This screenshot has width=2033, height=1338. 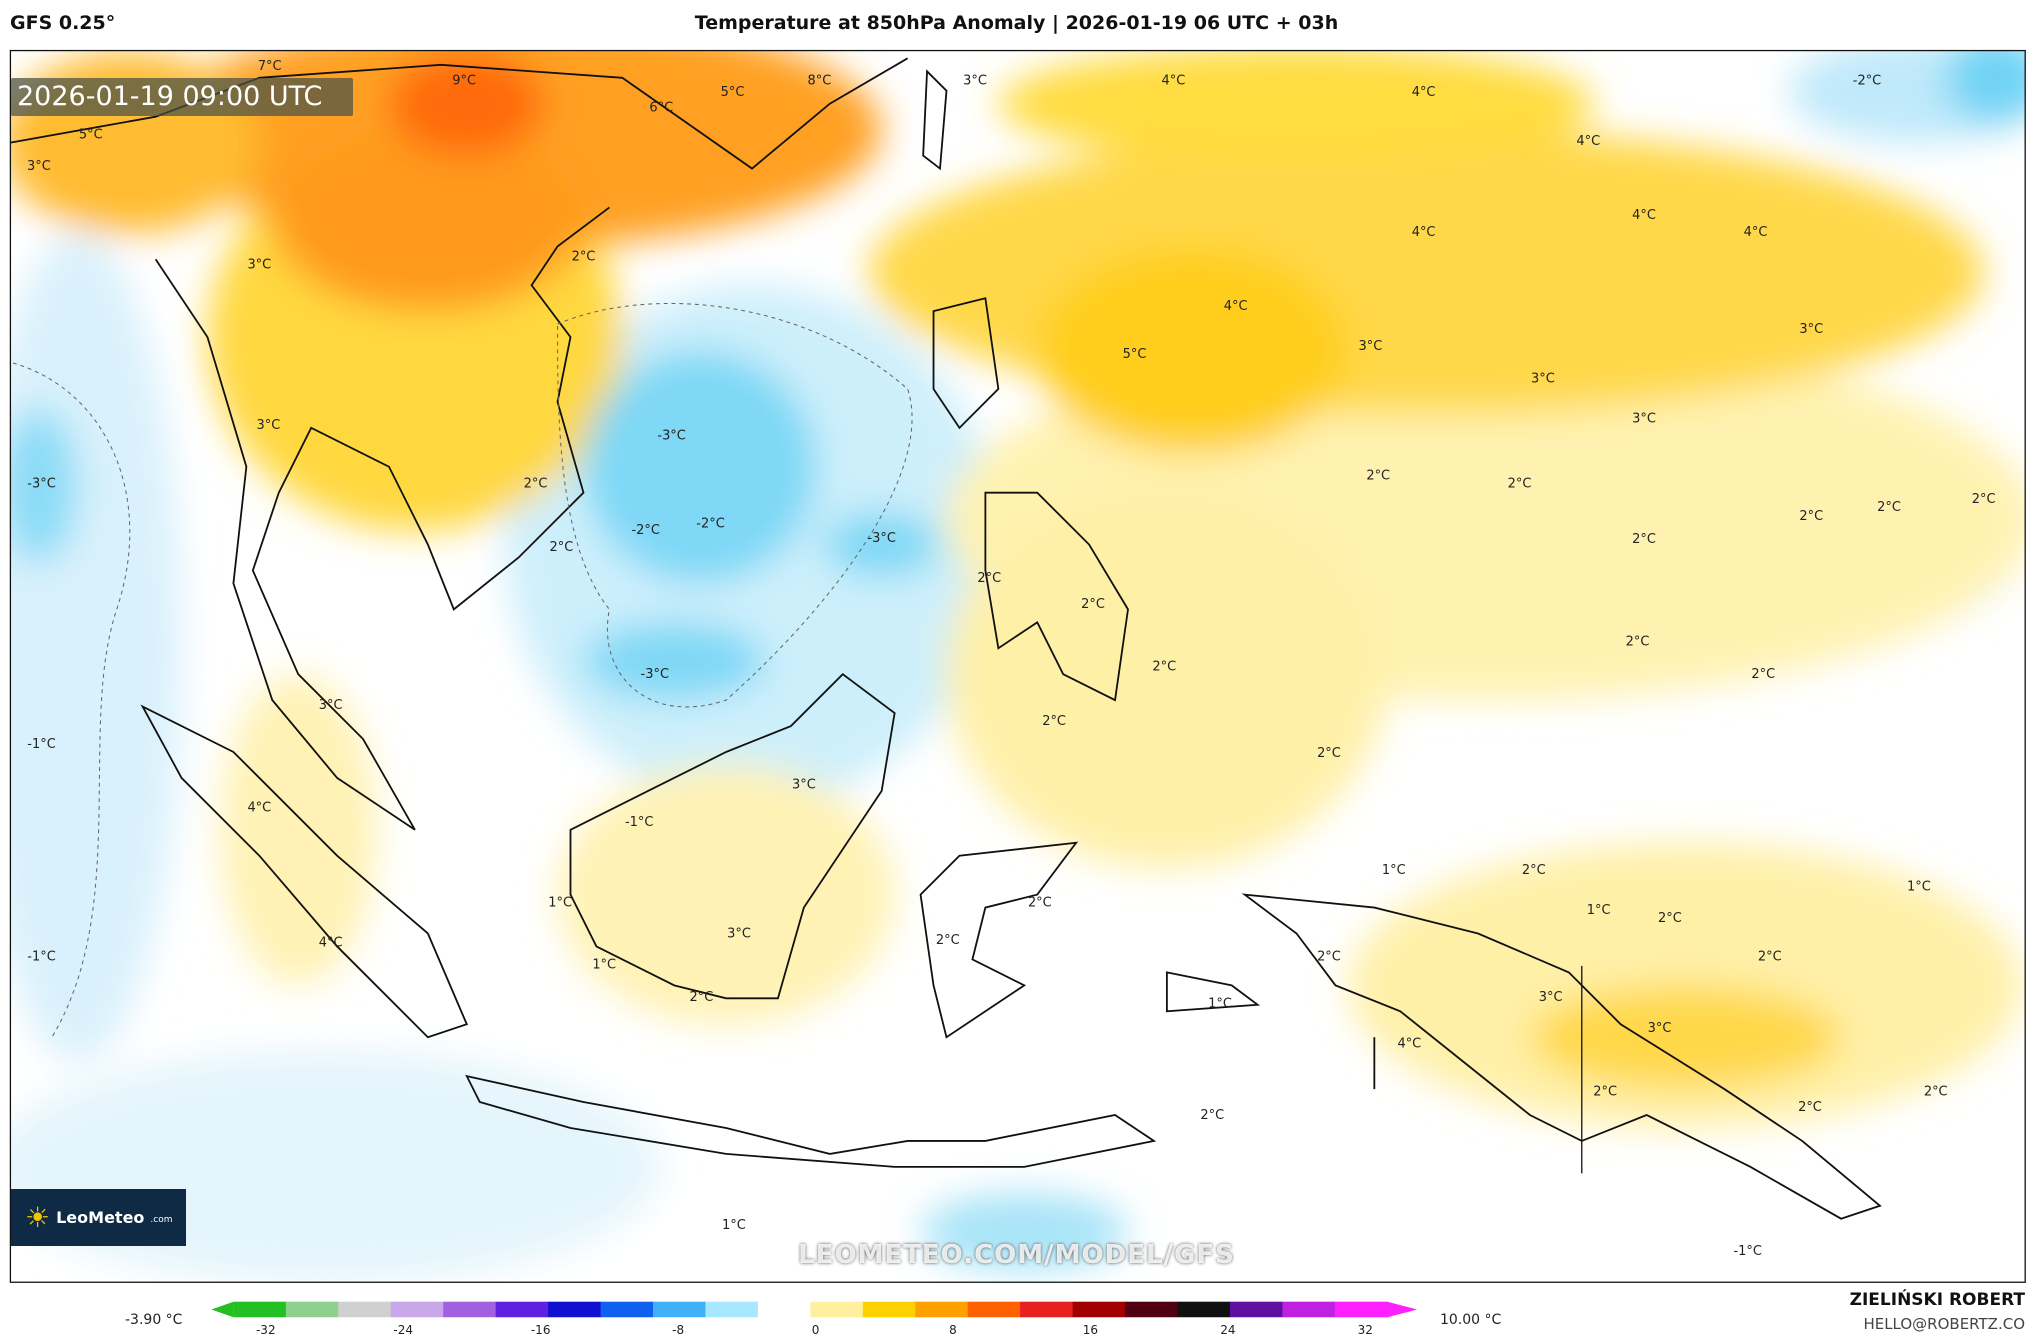 I want to click on colorbar-tick-label: 16, so click(x=1090, y=1330).